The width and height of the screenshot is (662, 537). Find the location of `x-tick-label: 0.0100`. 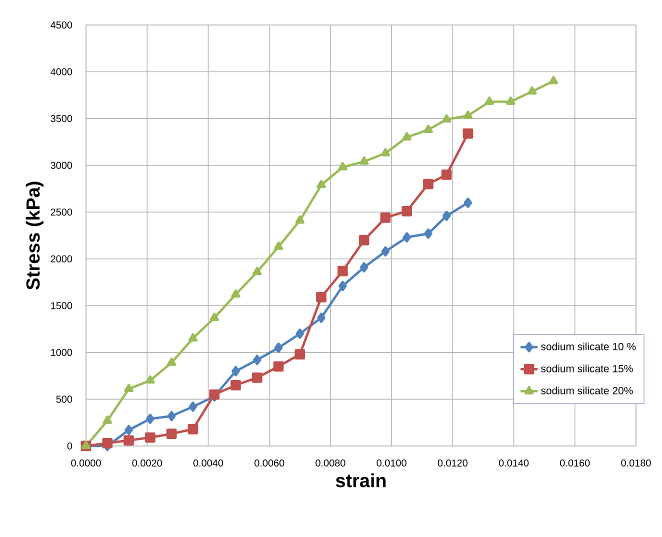

x-tick-label: 0.0100 is located at coordinates (391, 463).